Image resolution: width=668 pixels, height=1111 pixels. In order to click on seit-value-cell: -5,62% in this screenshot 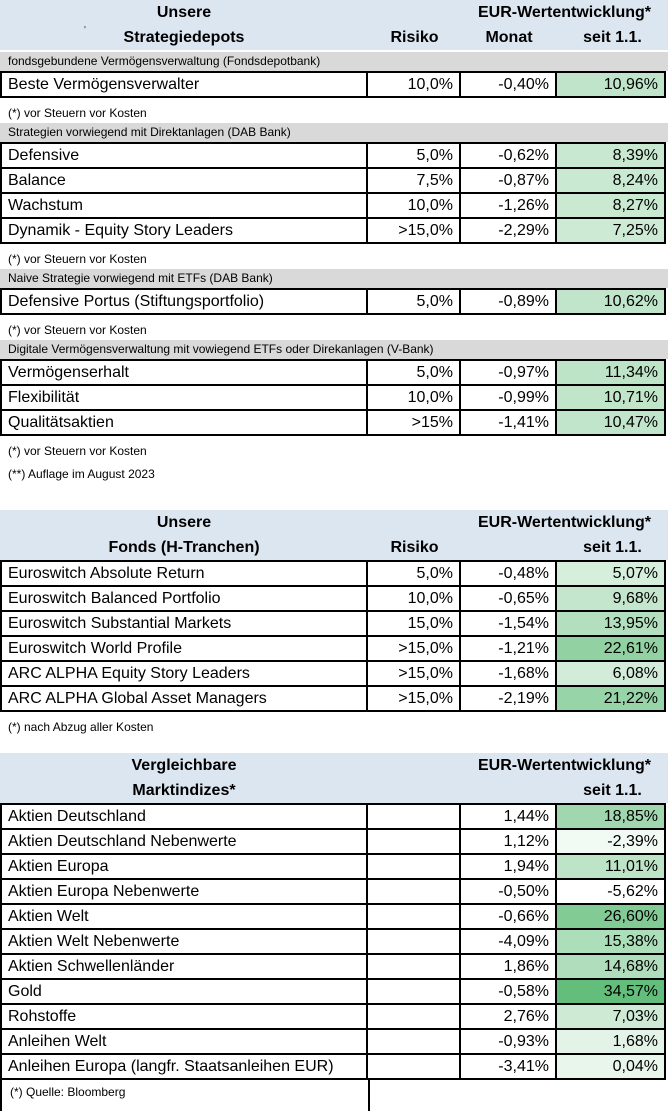, I will do `click(610, 891)`.